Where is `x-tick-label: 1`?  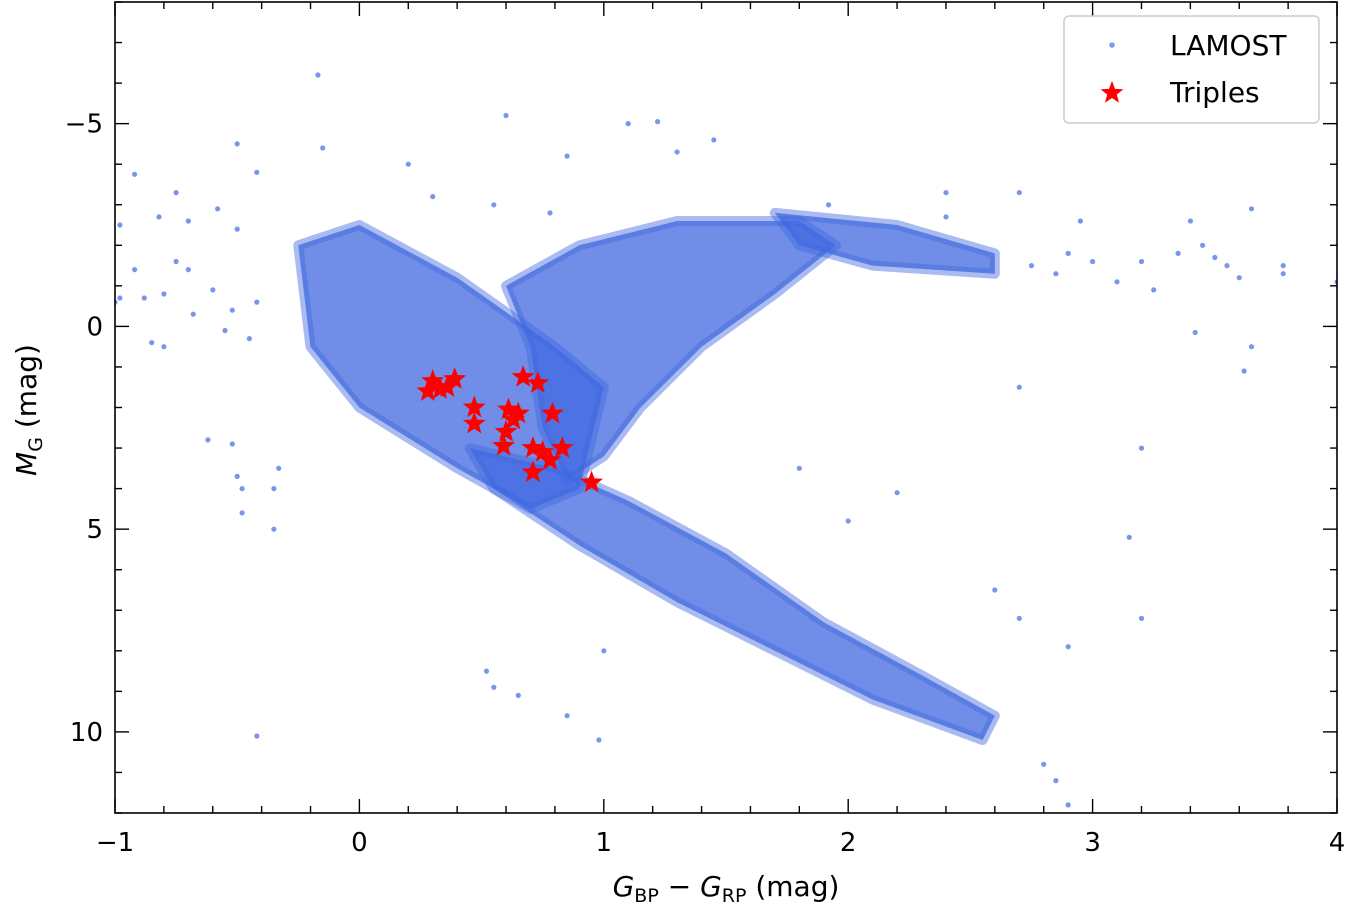
x-tick-label: 1 is located at coordinates (604, 843).